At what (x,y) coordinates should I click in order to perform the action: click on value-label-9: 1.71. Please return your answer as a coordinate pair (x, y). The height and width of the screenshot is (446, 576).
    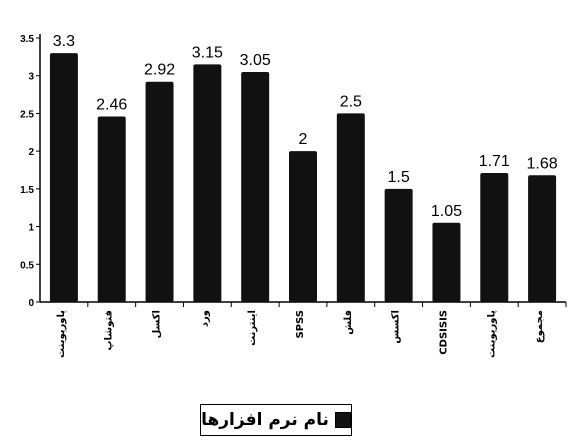
    Looking at the image, I should click on (494, 161).